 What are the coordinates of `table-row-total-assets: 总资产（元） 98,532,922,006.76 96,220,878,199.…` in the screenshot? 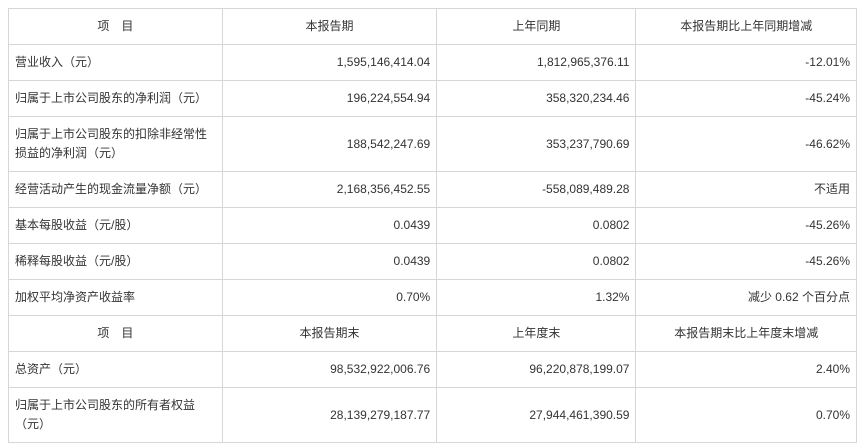 It's located at (432, 369).